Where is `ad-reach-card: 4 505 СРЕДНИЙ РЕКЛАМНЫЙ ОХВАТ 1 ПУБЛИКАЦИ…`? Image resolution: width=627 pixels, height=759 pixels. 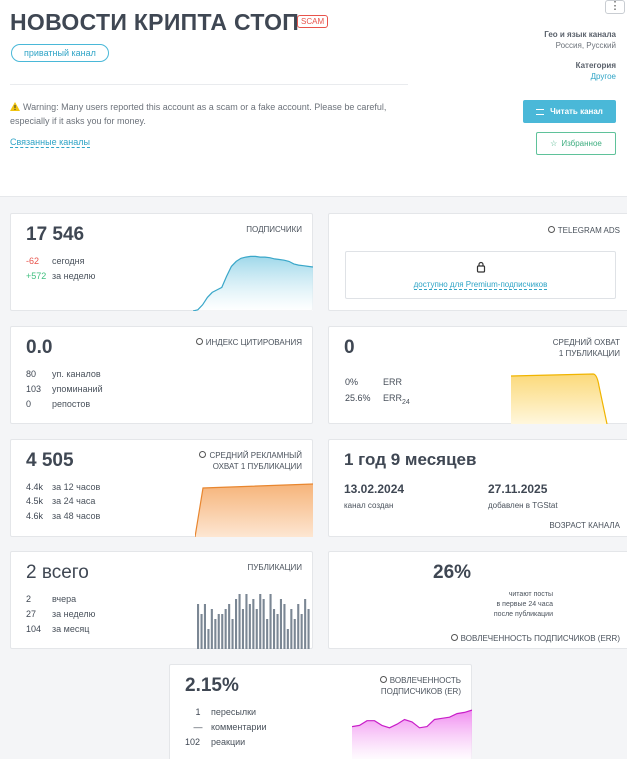
ad-reach-card: 4 505 СРЕДНИЙ РЕКЛАМНЫЙ ОХВАТ 1 ПУБЛИКАЦИ… is located at coordinates (161, 488).